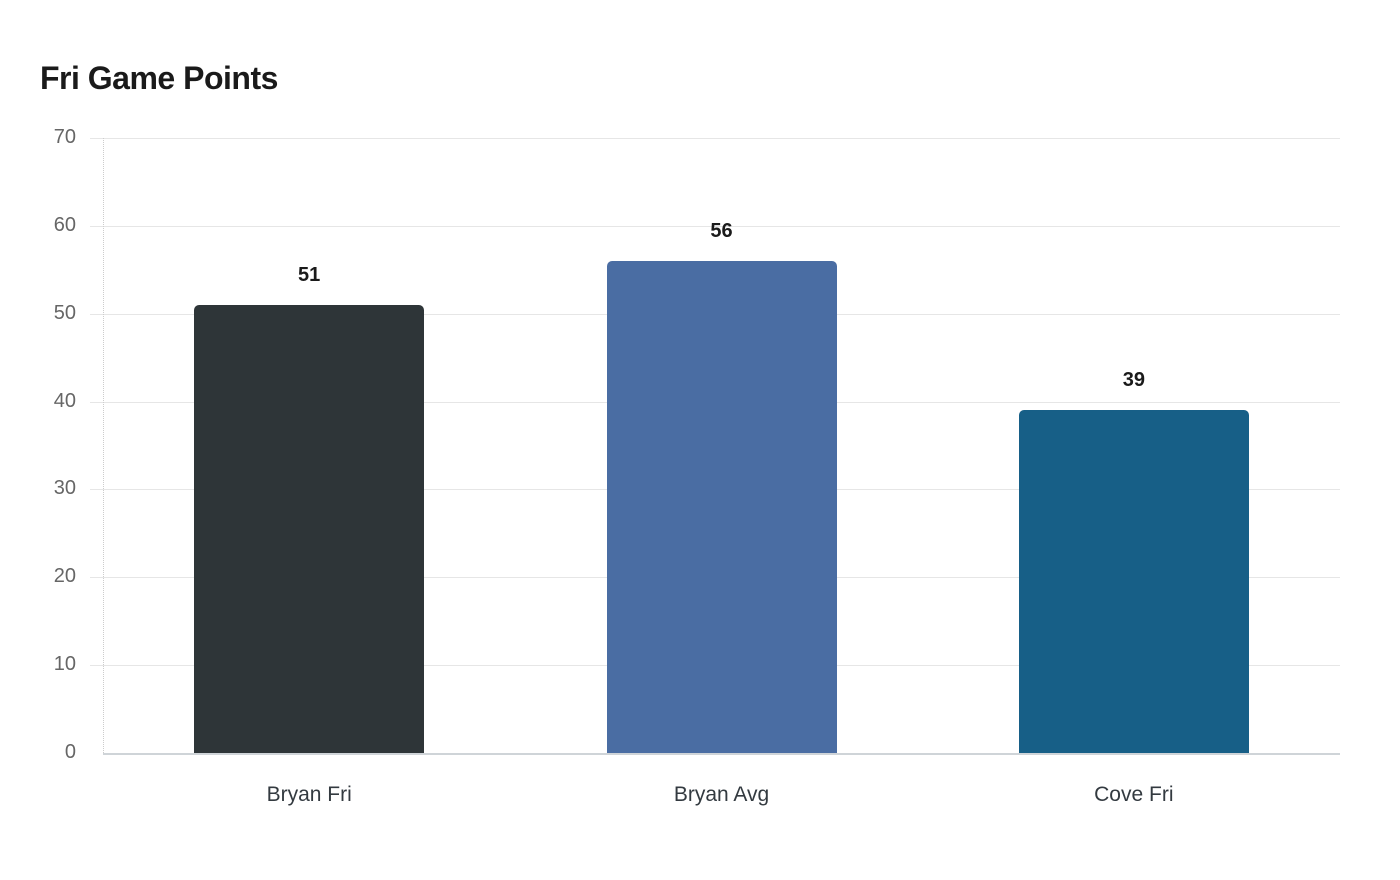  Describe the element at coordinates (64, 137) in the screenshot. I see `y-tick-label: 70` at that location.